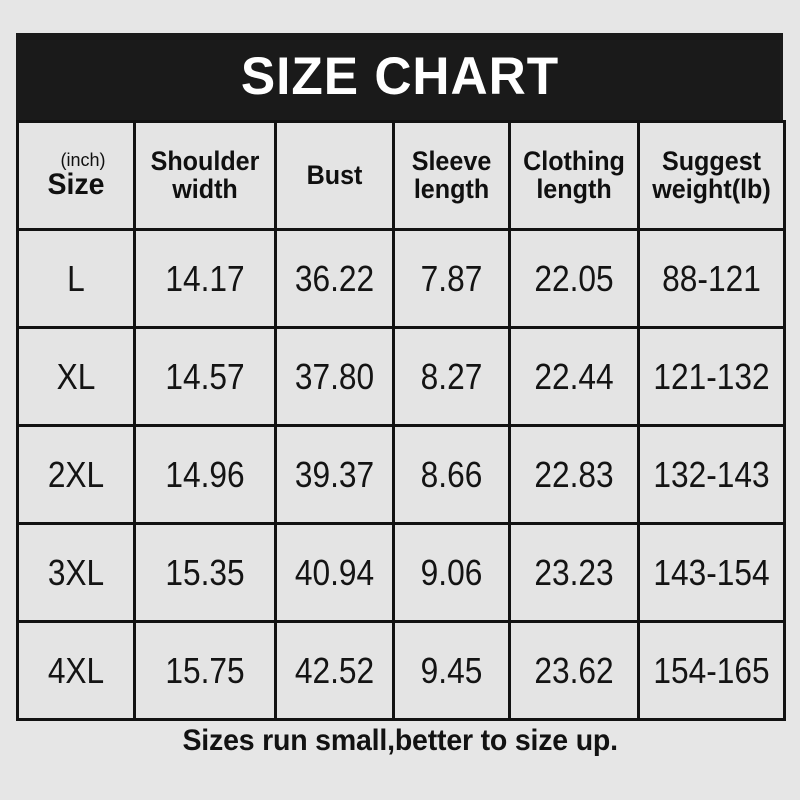 This screenshot has width=800, height=800. I want to click on header-cell-shoulder-width: Shoulder width, so click(205, 175).